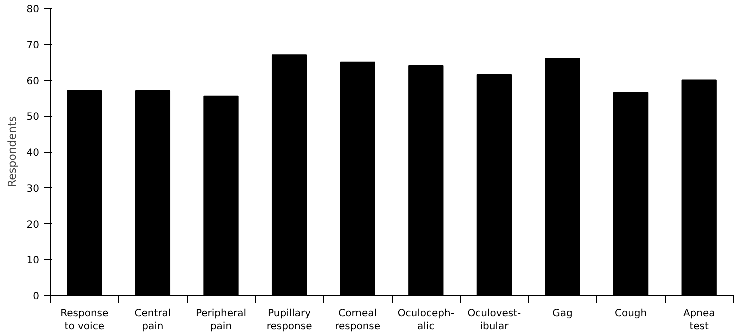 This screenshot has width=743, height=335. What do you see at coordinates (33, 153) in the screenshot?
I see `y-tick-label: 40` at bounding box center [33, 153].